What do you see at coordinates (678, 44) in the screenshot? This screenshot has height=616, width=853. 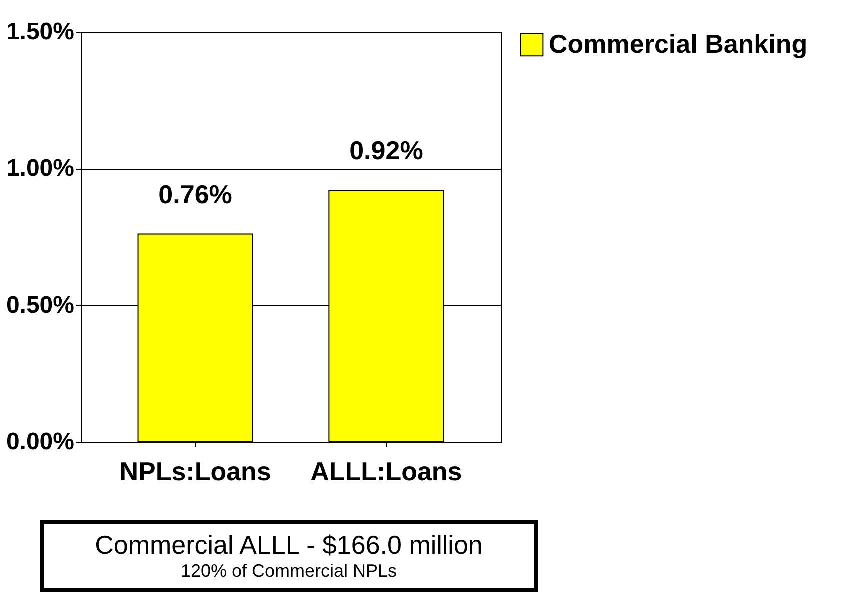 I see `legend-label: Commercial Banking` at bounding box center [678, 44].